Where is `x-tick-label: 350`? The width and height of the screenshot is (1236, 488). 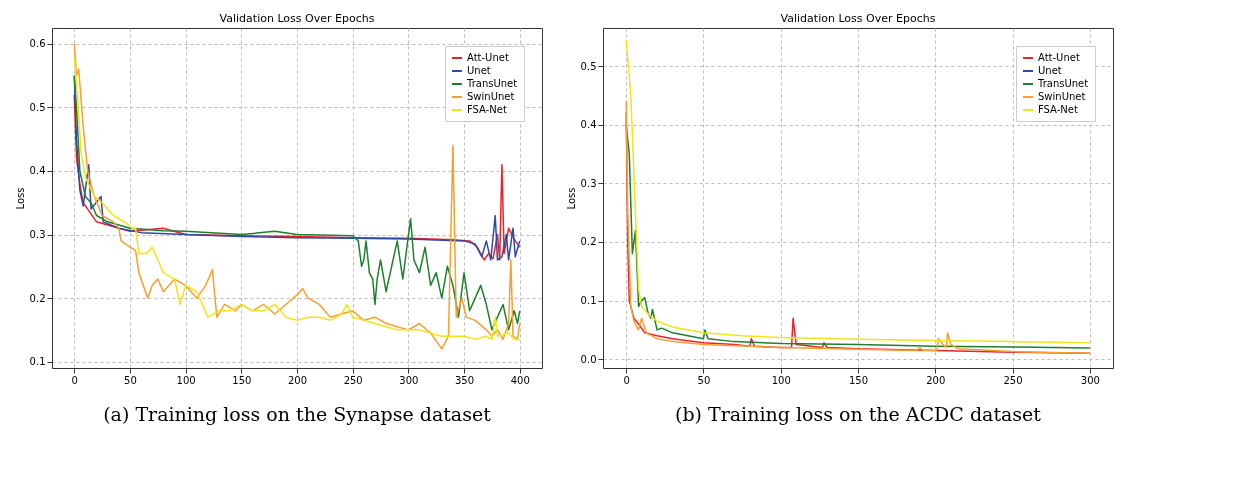 x-tick-label: 350 is located at coordinates (465, 380).